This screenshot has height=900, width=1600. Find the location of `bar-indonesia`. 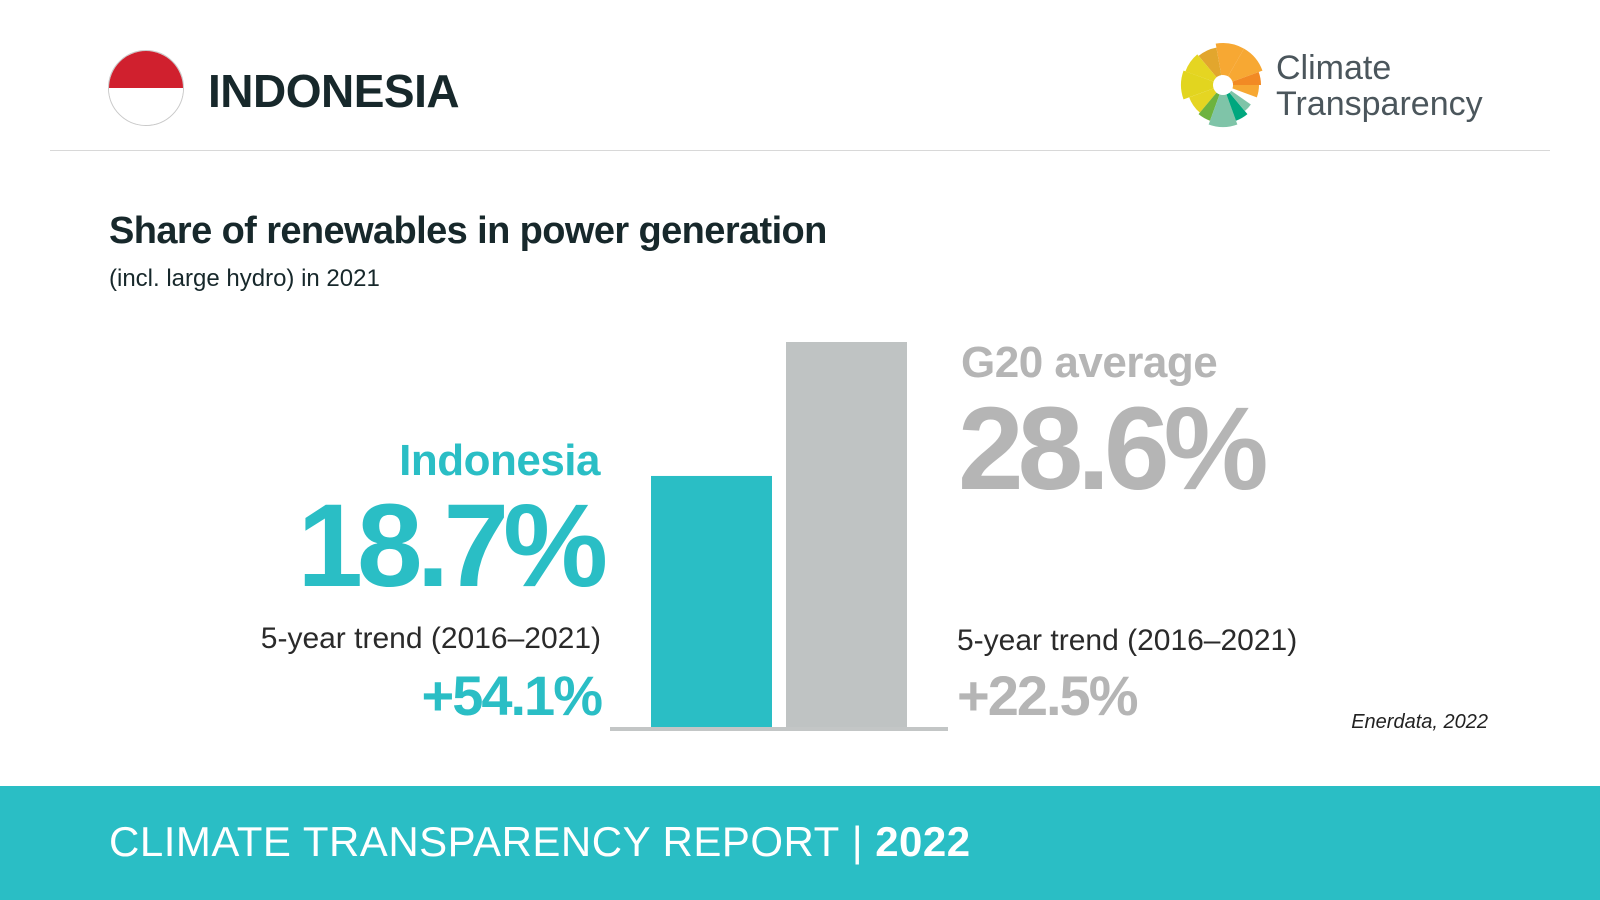

bar-indonesia is located at coordinates (711, 602).